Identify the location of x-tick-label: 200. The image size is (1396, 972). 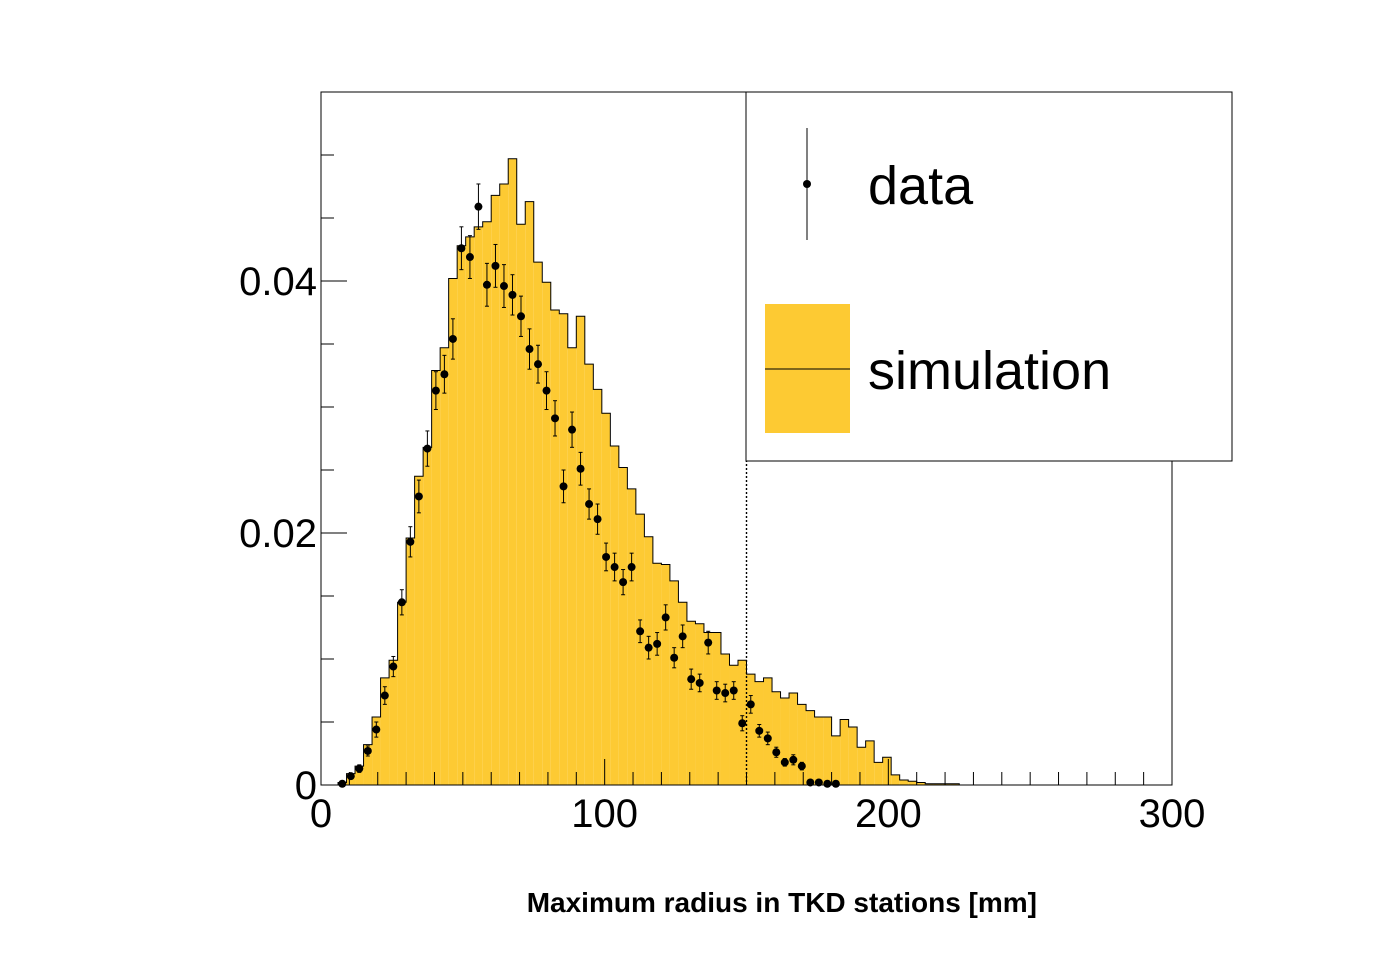
(888, 814).